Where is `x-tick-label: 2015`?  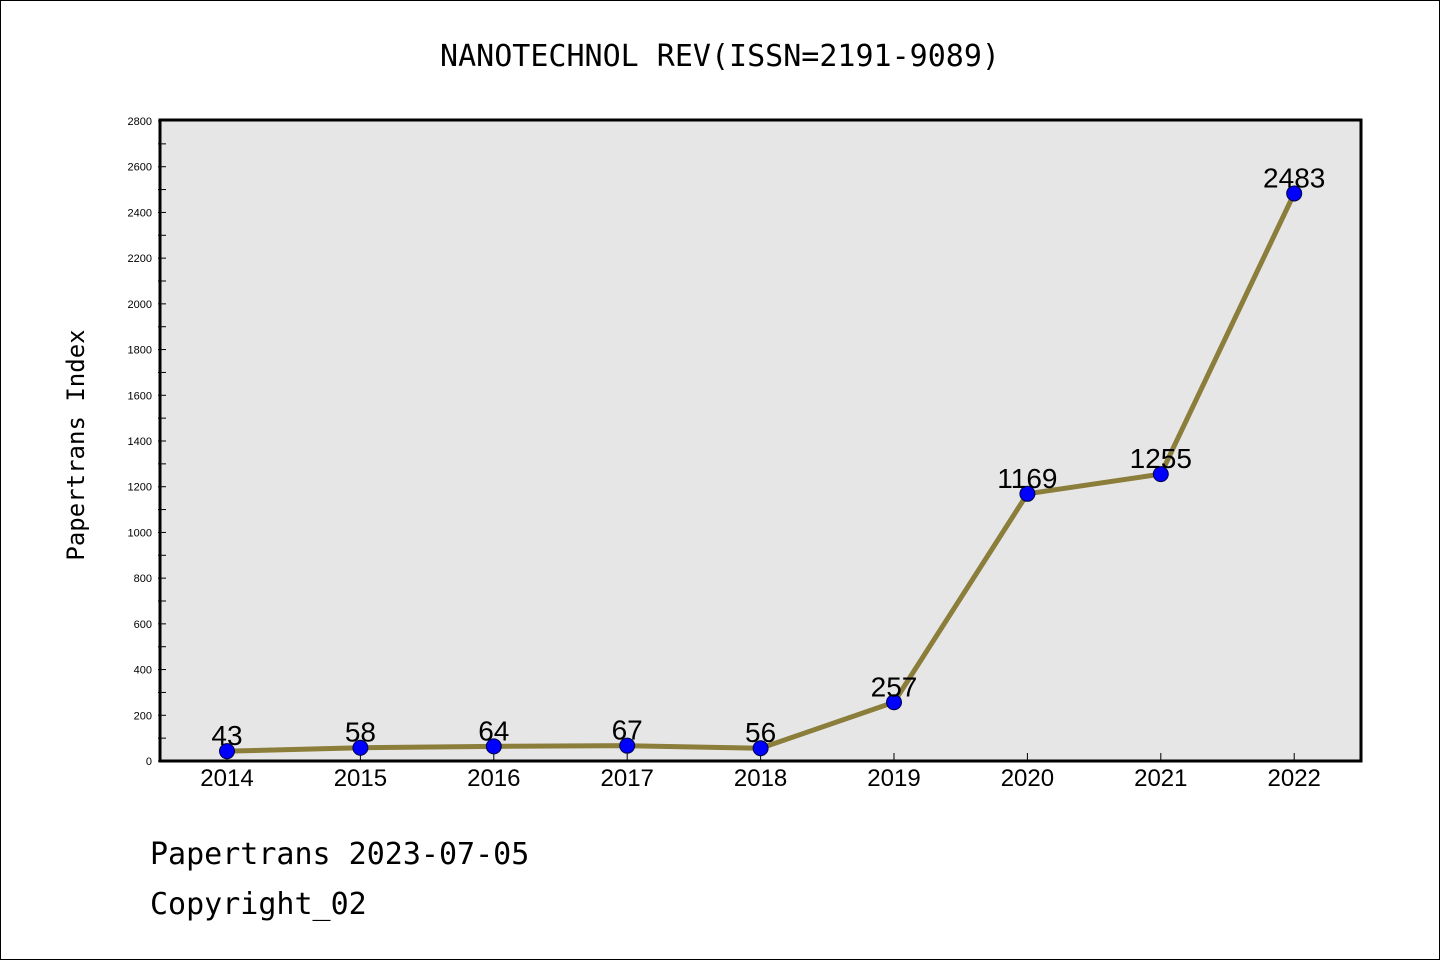
x-tick-label: 2015 is located at coordinates (360, 778).